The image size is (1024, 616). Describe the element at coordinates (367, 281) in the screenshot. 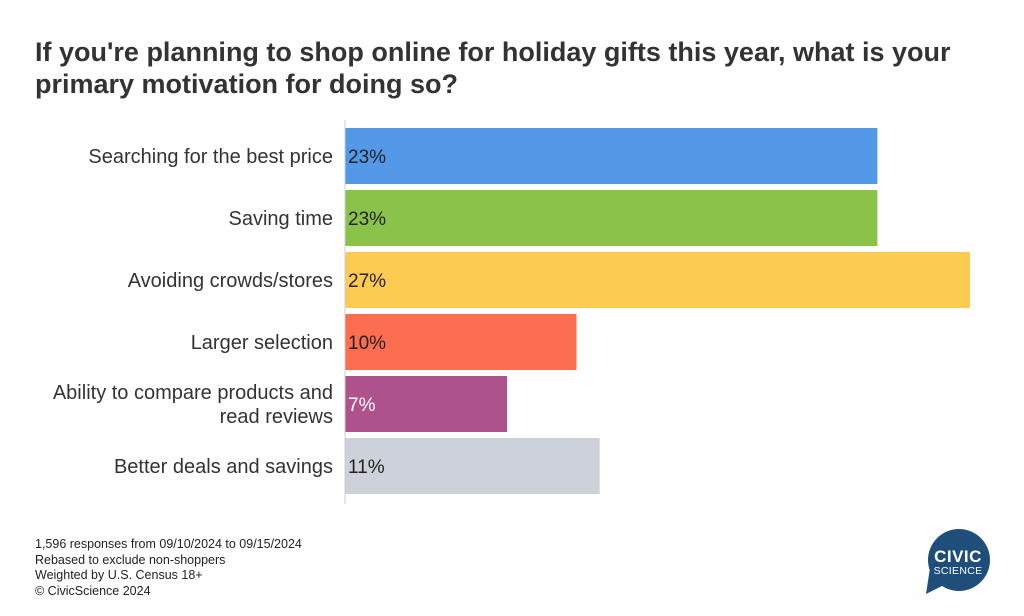

I see `value-label-2: 27%` at that location.